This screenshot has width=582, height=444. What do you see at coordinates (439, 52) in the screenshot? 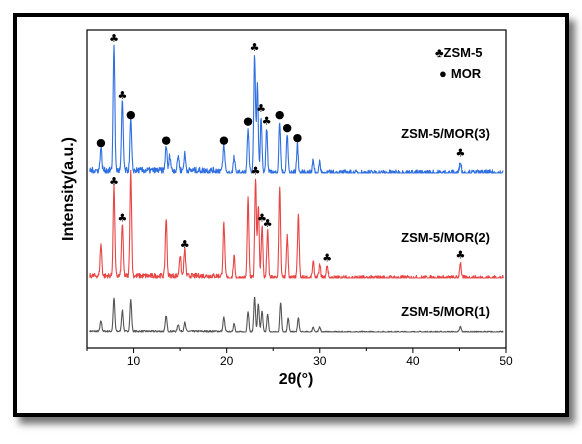
I see `legend-club-icon: ♣` at bounding box center [439, 52].